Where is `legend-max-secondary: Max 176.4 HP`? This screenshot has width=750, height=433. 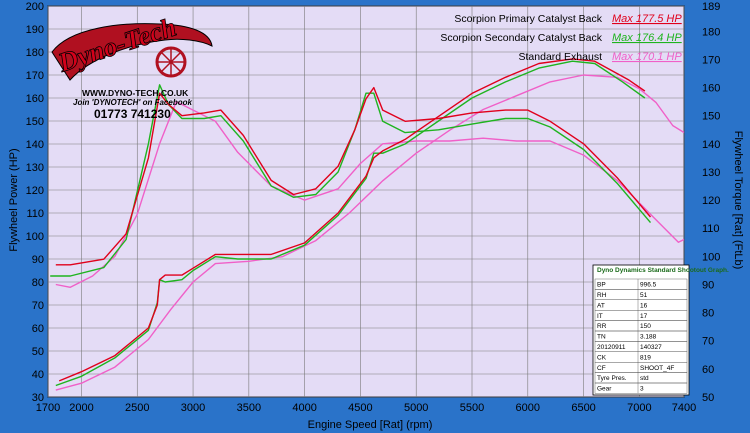 legend-max-secondary: Max 176.4 HP is located at coordinates (647, 38).